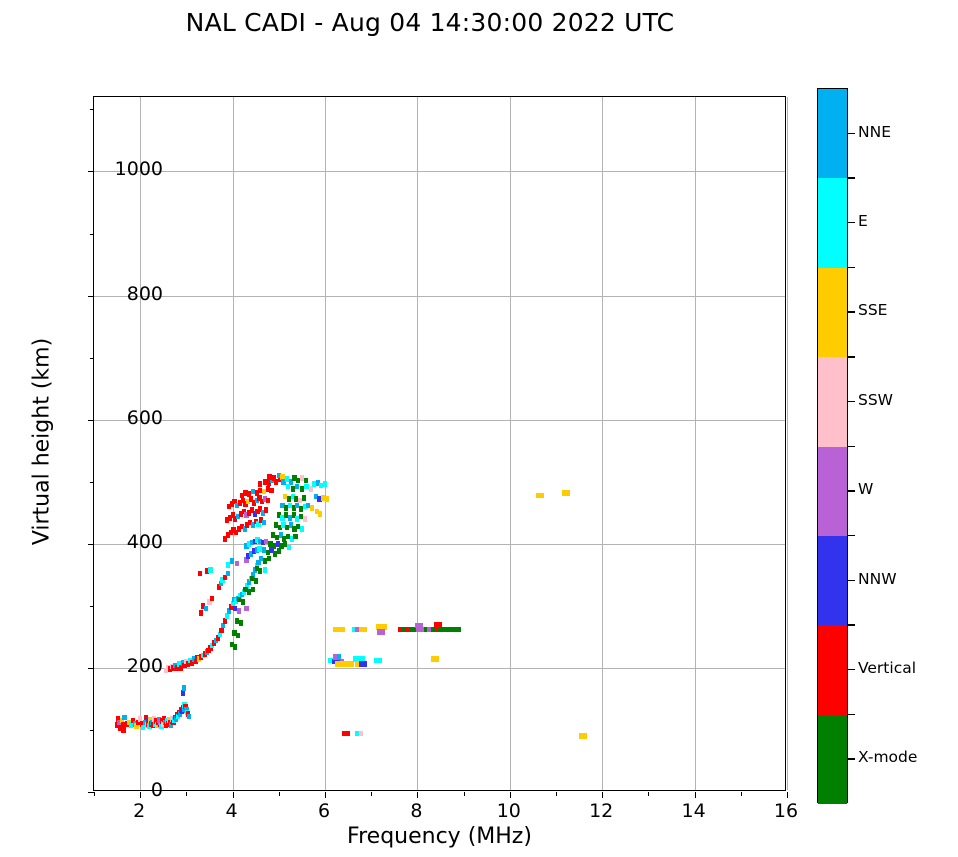  What do you see at coordinates (888, 757) in the screenshot?
I see `colorbar-label-x-mode: X-mode` at bounding box center [888, 757].